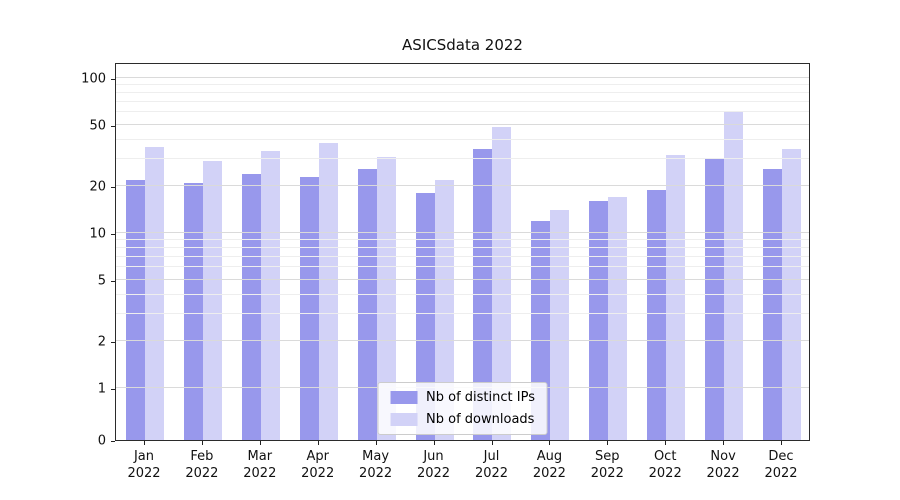 The image size is (900, 500). I want to click on x-tick-label-mar: Mar 2022, so click(259, 466).